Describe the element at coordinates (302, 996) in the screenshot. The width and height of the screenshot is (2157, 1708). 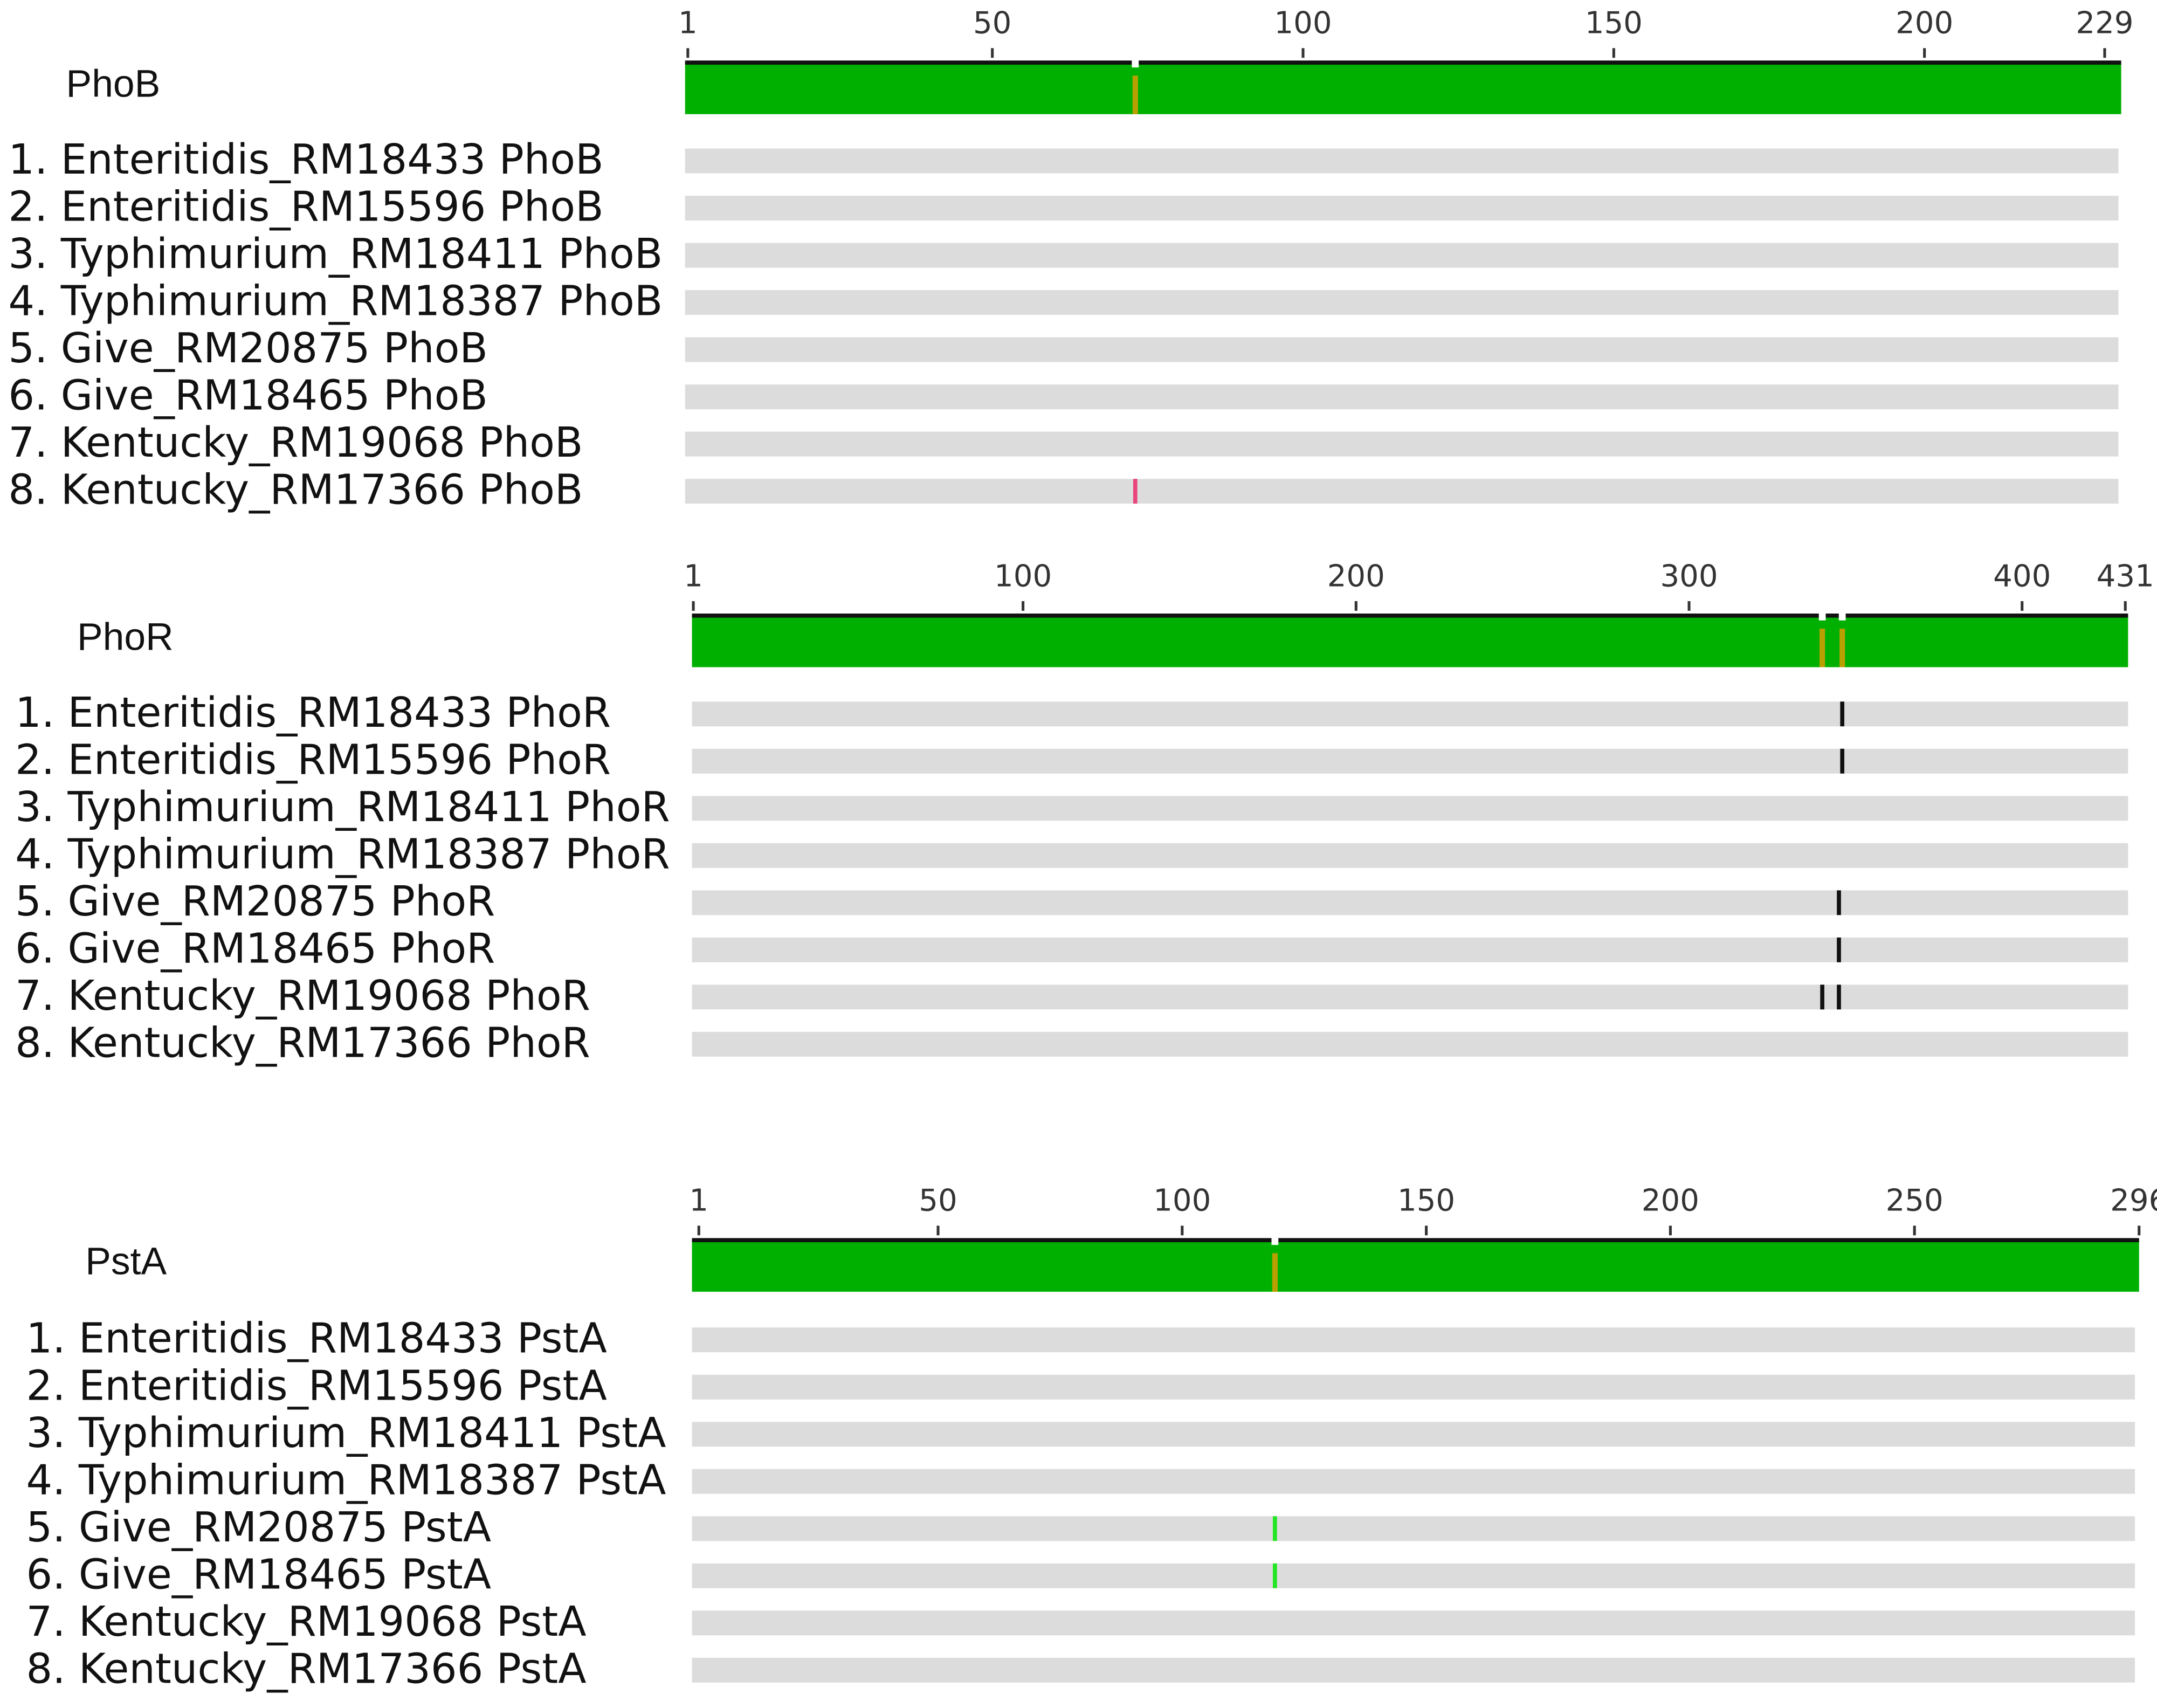
I see `row-label: 7. Kentucky_RM19068 PhoR` at that location.